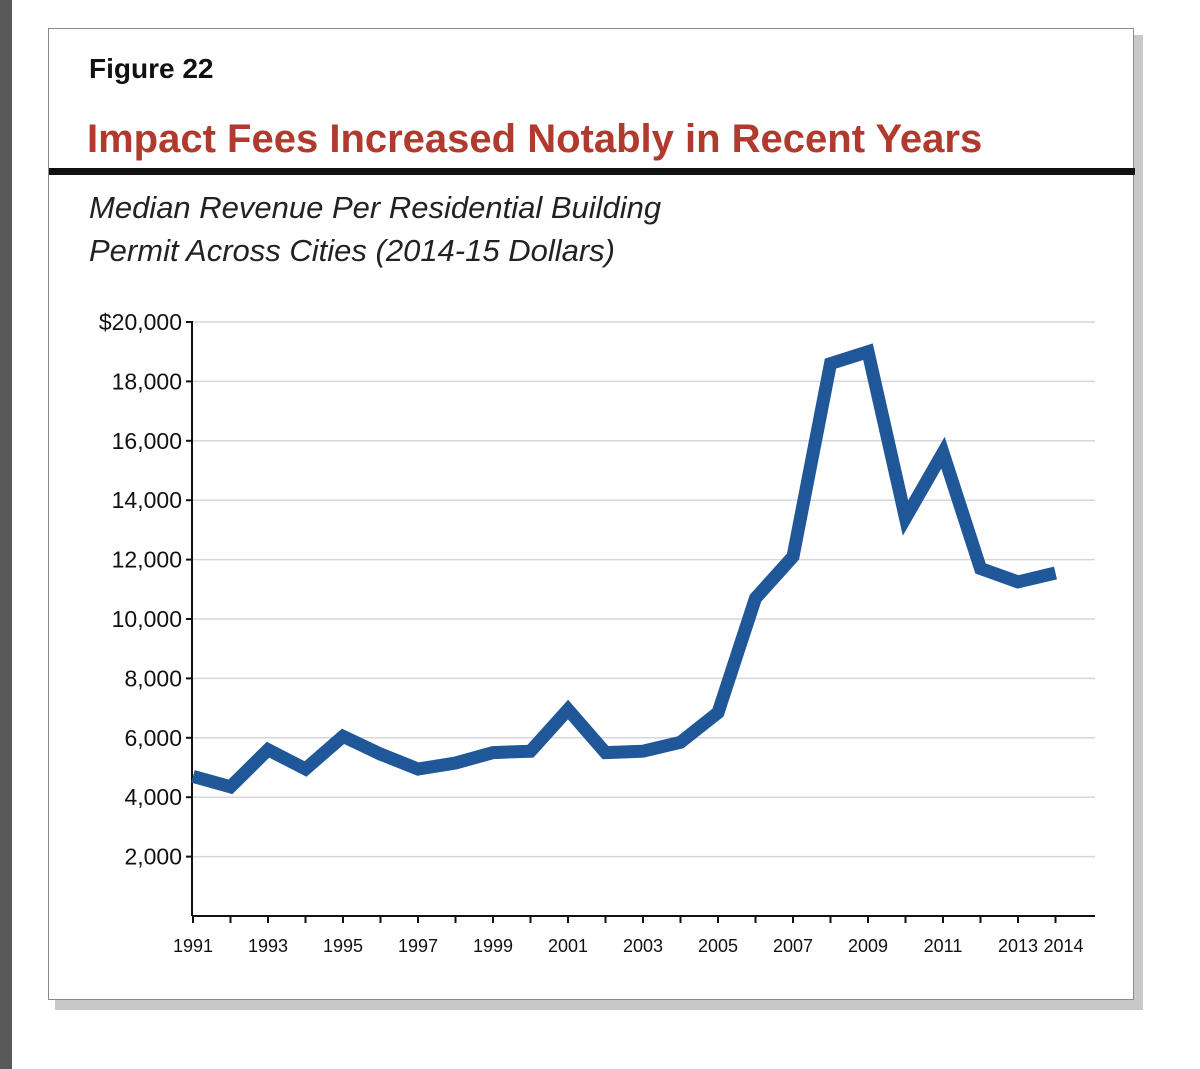 This screenshot has height=1069, width=1200. What do you see at coordinates (375, 207) in the screenshot?
I see `subtitle-line-1: Median Revenue Per Residential Building` at bounding box center [375, 207].